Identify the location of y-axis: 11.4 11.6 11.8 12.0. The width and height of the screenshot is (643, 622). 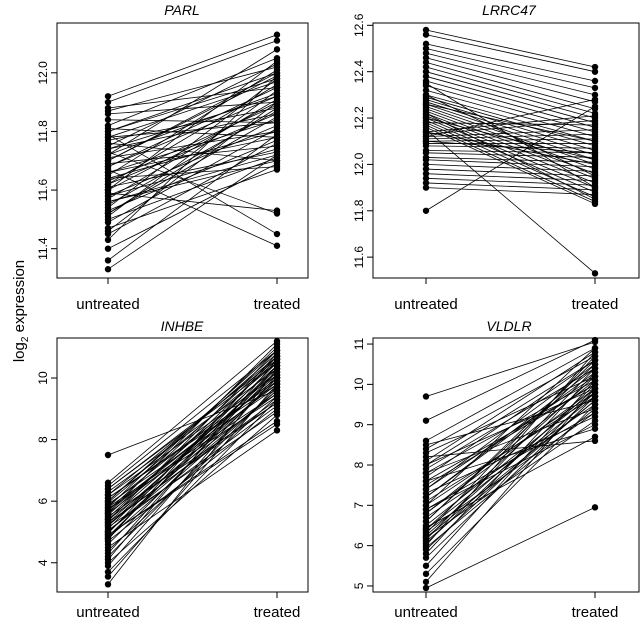
(157, 172).